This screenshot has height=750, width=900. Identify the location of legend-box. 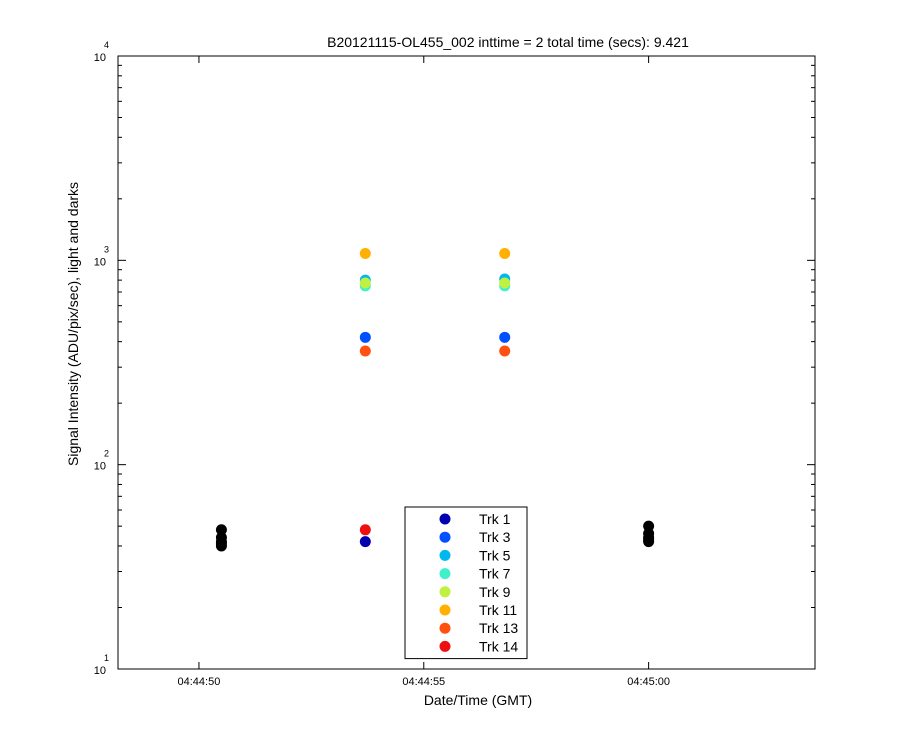
(466, 583).